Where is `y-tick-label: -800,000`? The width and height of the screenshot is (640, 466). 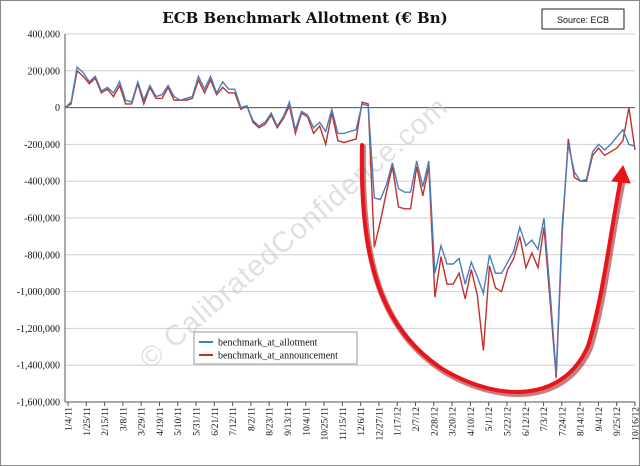 y-tick-label: -800,000 is located at coordinates (42, 255).